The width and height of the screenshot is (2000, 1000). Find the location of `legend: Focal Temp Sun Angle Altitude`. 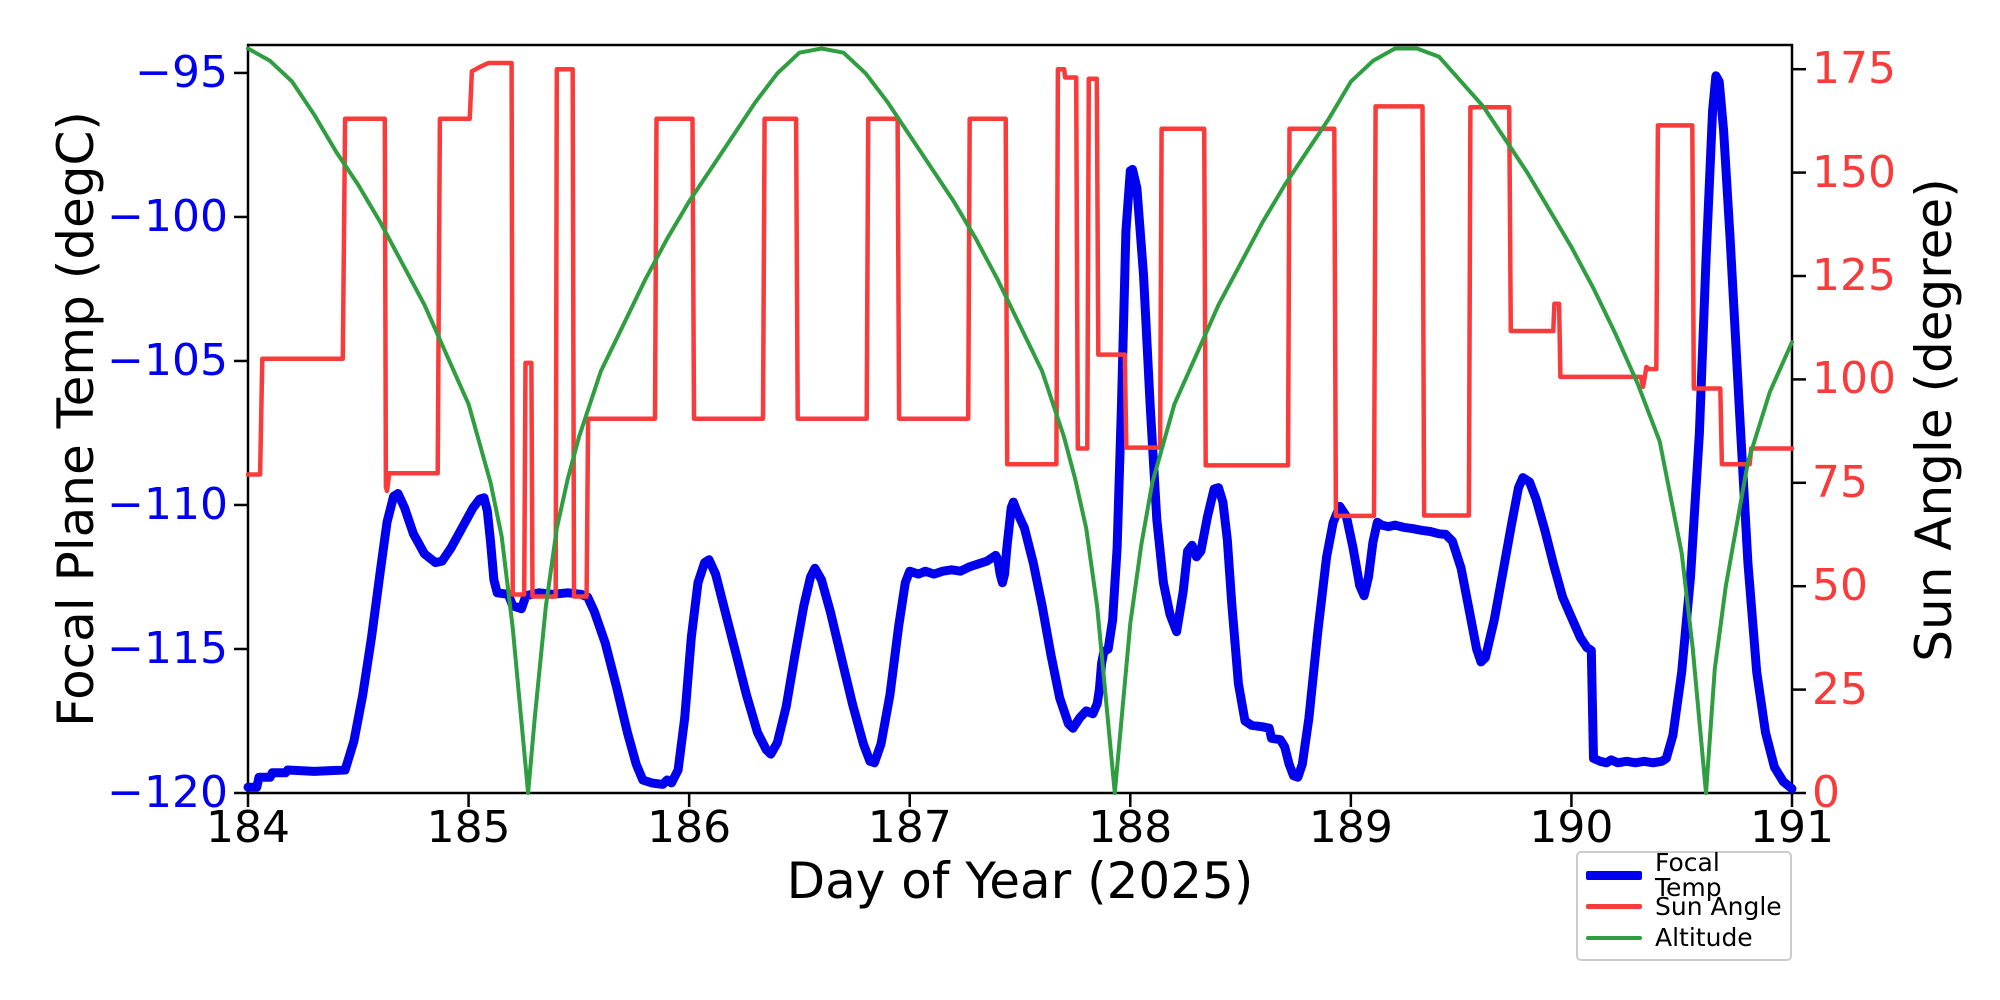

legend: Focal Temp Sun Angle Altitude is located at coordinates (1684, 905).